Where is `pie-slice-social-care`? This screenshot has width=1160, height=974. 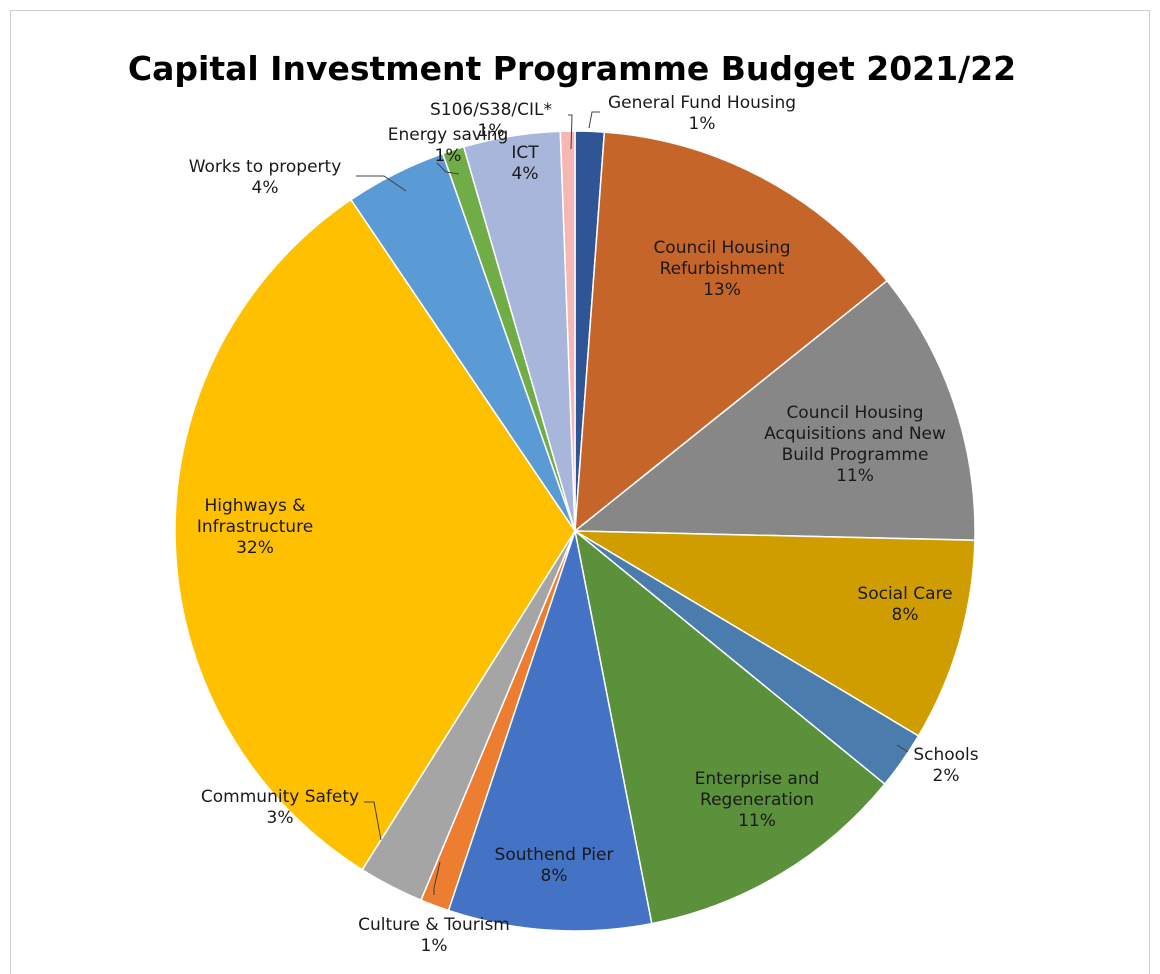
pie-slice-social-care is located at coordinates (774, 633).